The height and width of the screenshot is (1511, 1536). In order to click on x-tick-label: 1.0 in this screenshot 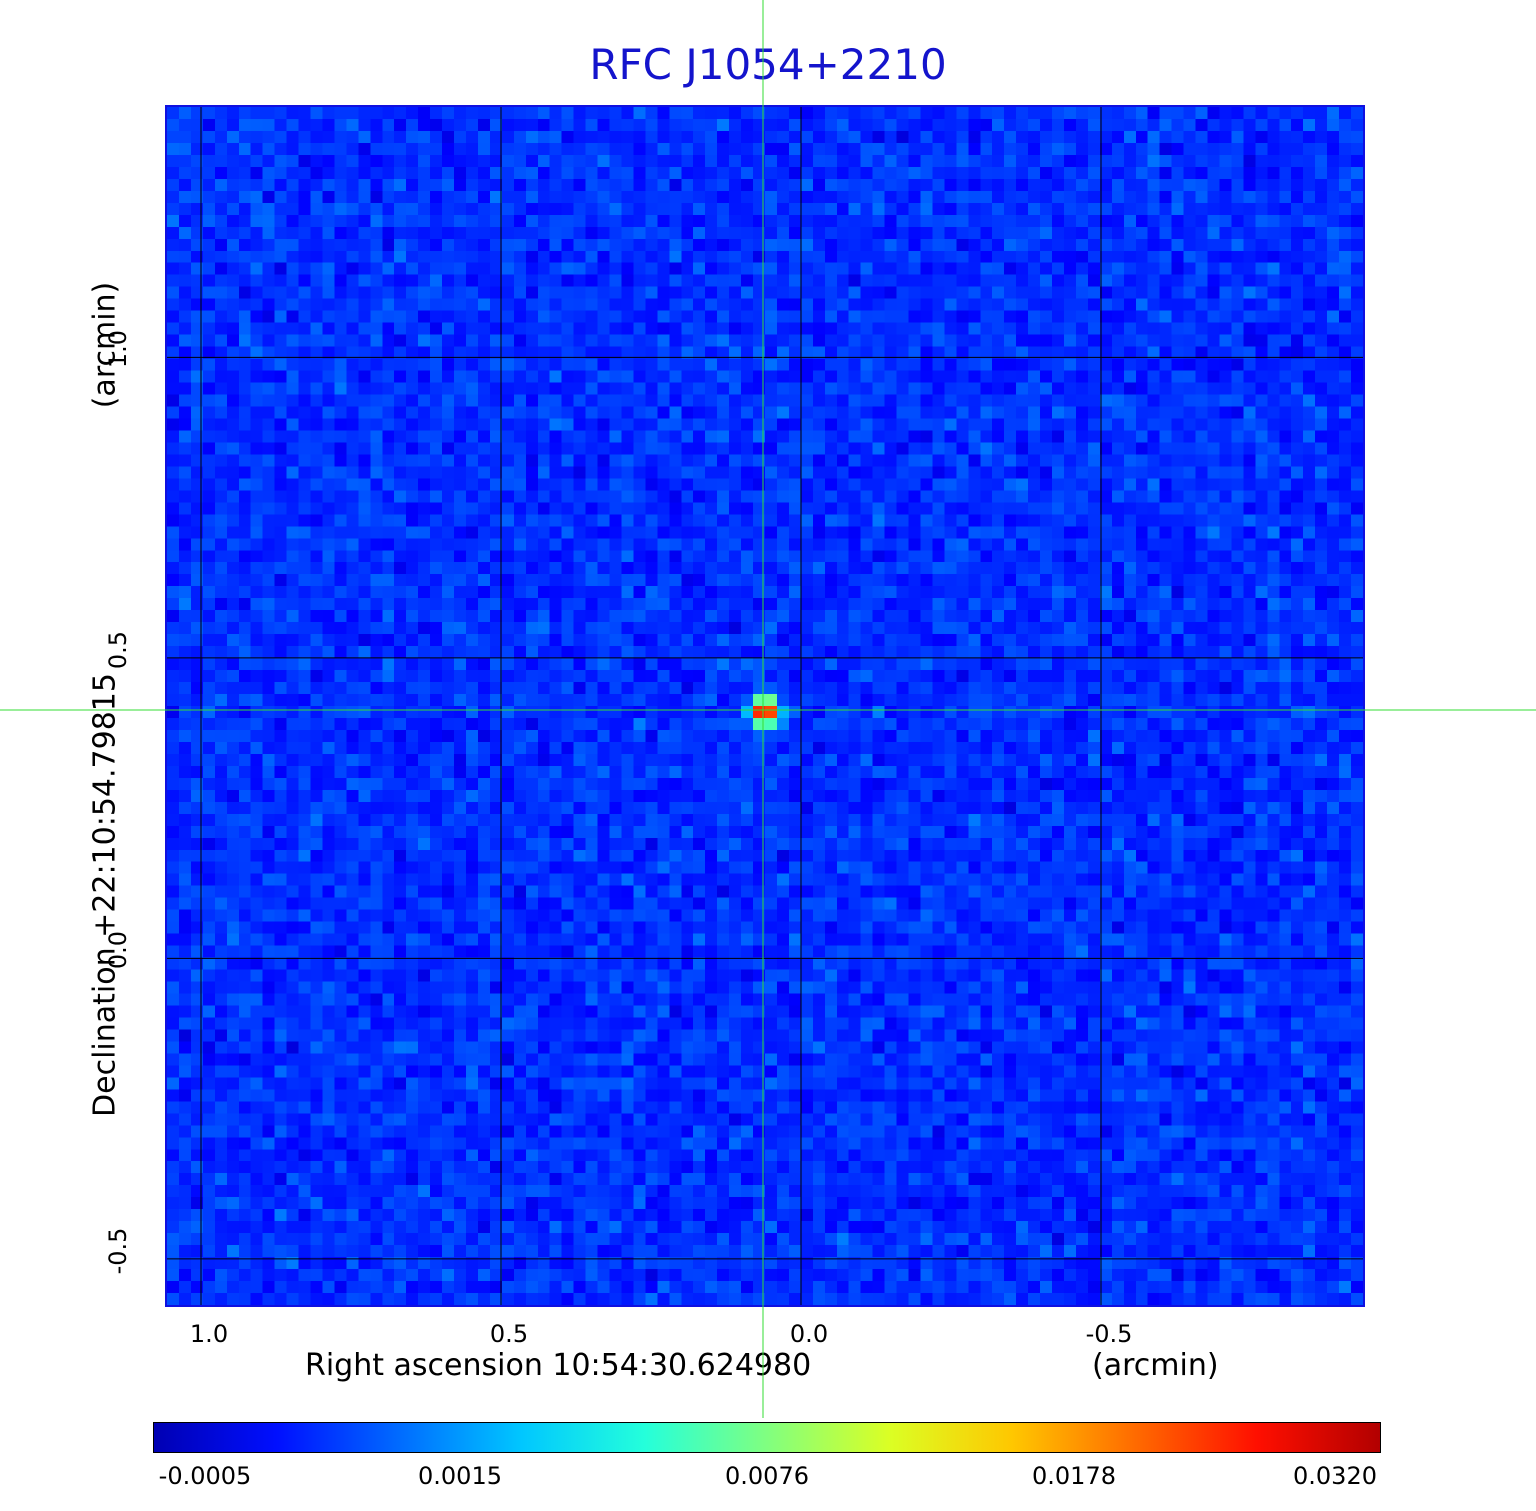, I will do `click(209, 1334)`.